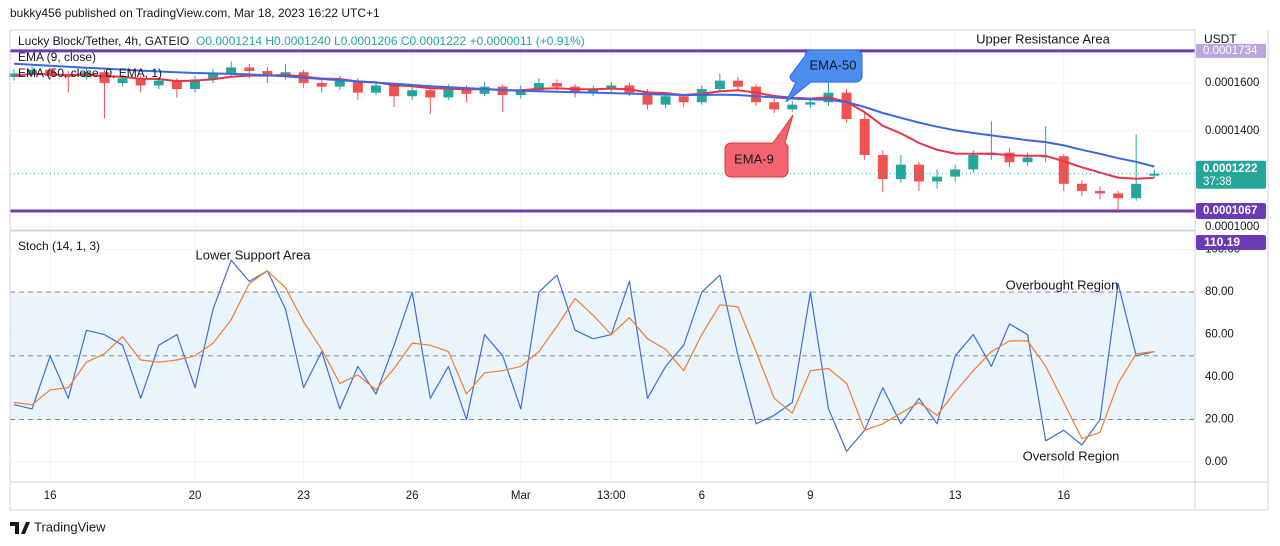  I want to click on y-tick-label: 40.00, so click(1219, 377).